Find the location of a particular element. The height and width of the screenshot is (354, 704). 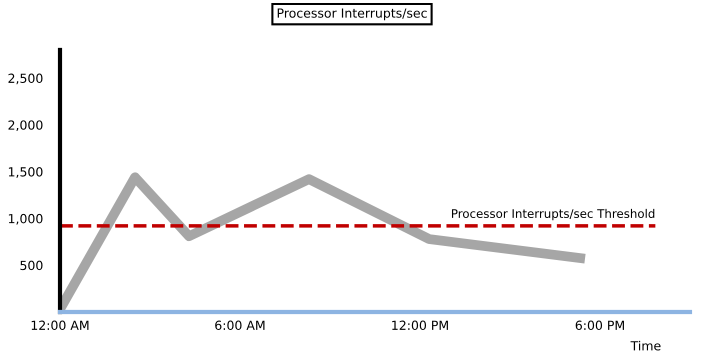

x-tick-label: 6:00 AM is located at coordinates (239, 325).